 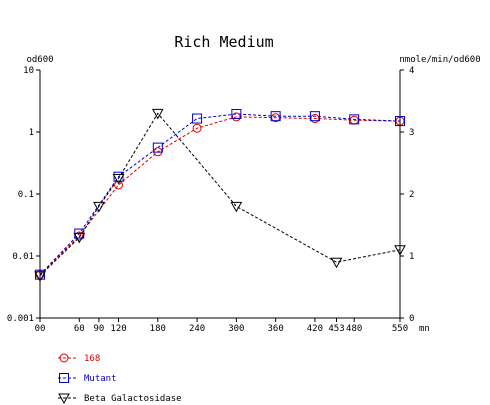 What do you see at coordinates (20, 319) in the screenshot?
I see `y-left-tick-label: 0.001` at bounding box center [20, 319].